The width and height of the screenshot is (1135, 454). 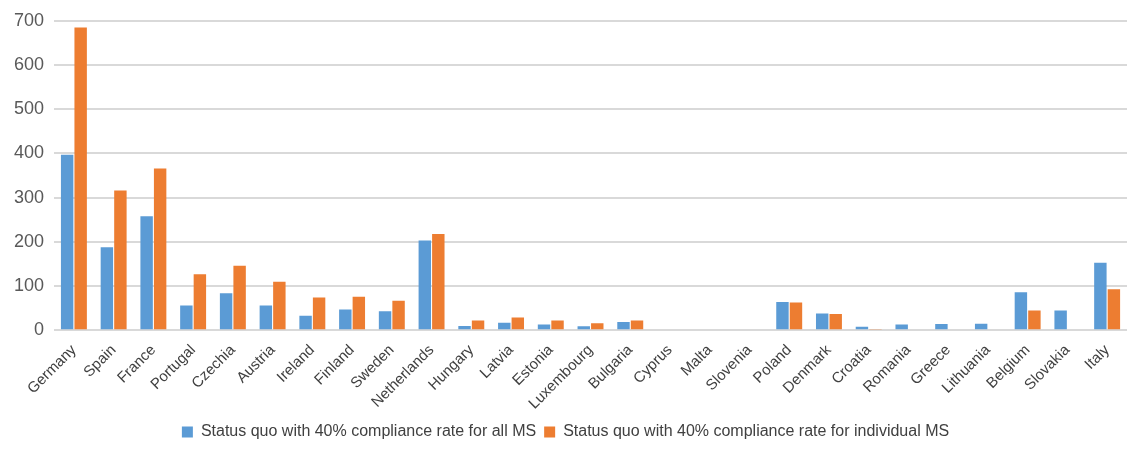 I want to click on y-tick-label: 300, so click(x=29, y=196).